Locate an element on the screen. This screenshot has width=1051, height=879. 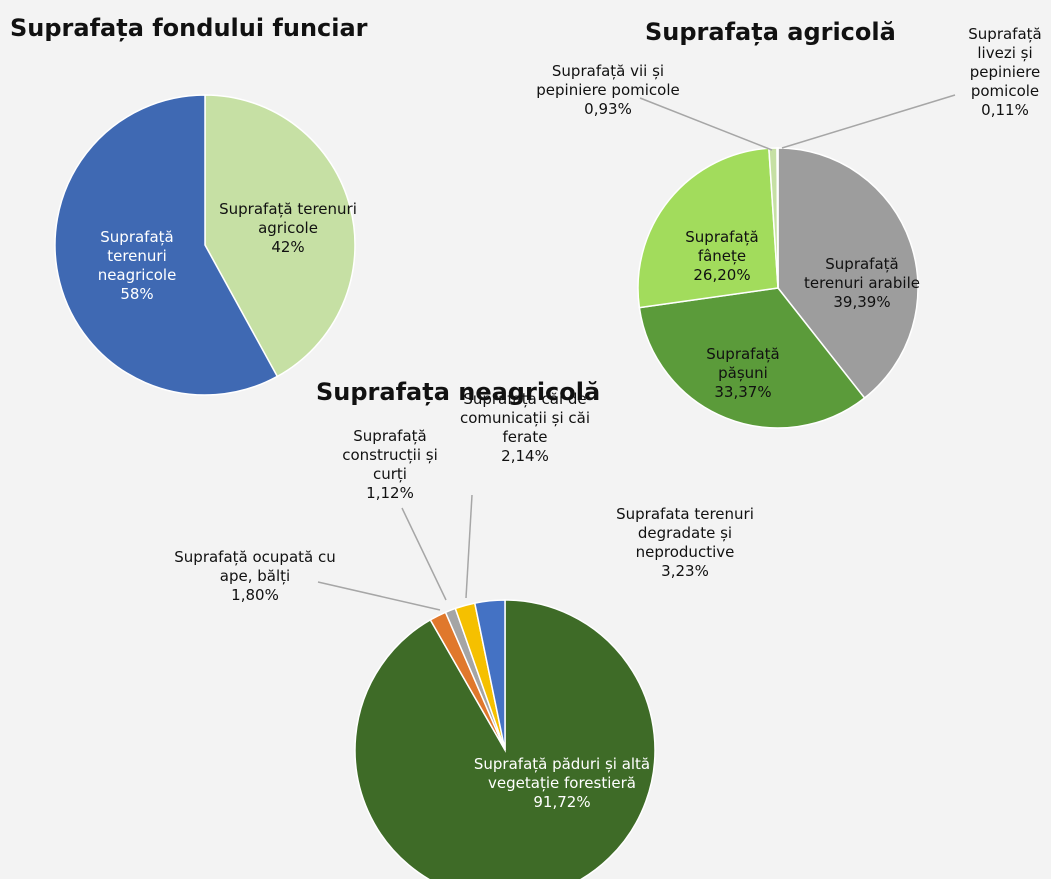
value-label: 58% is located at coordinates (137, 294).